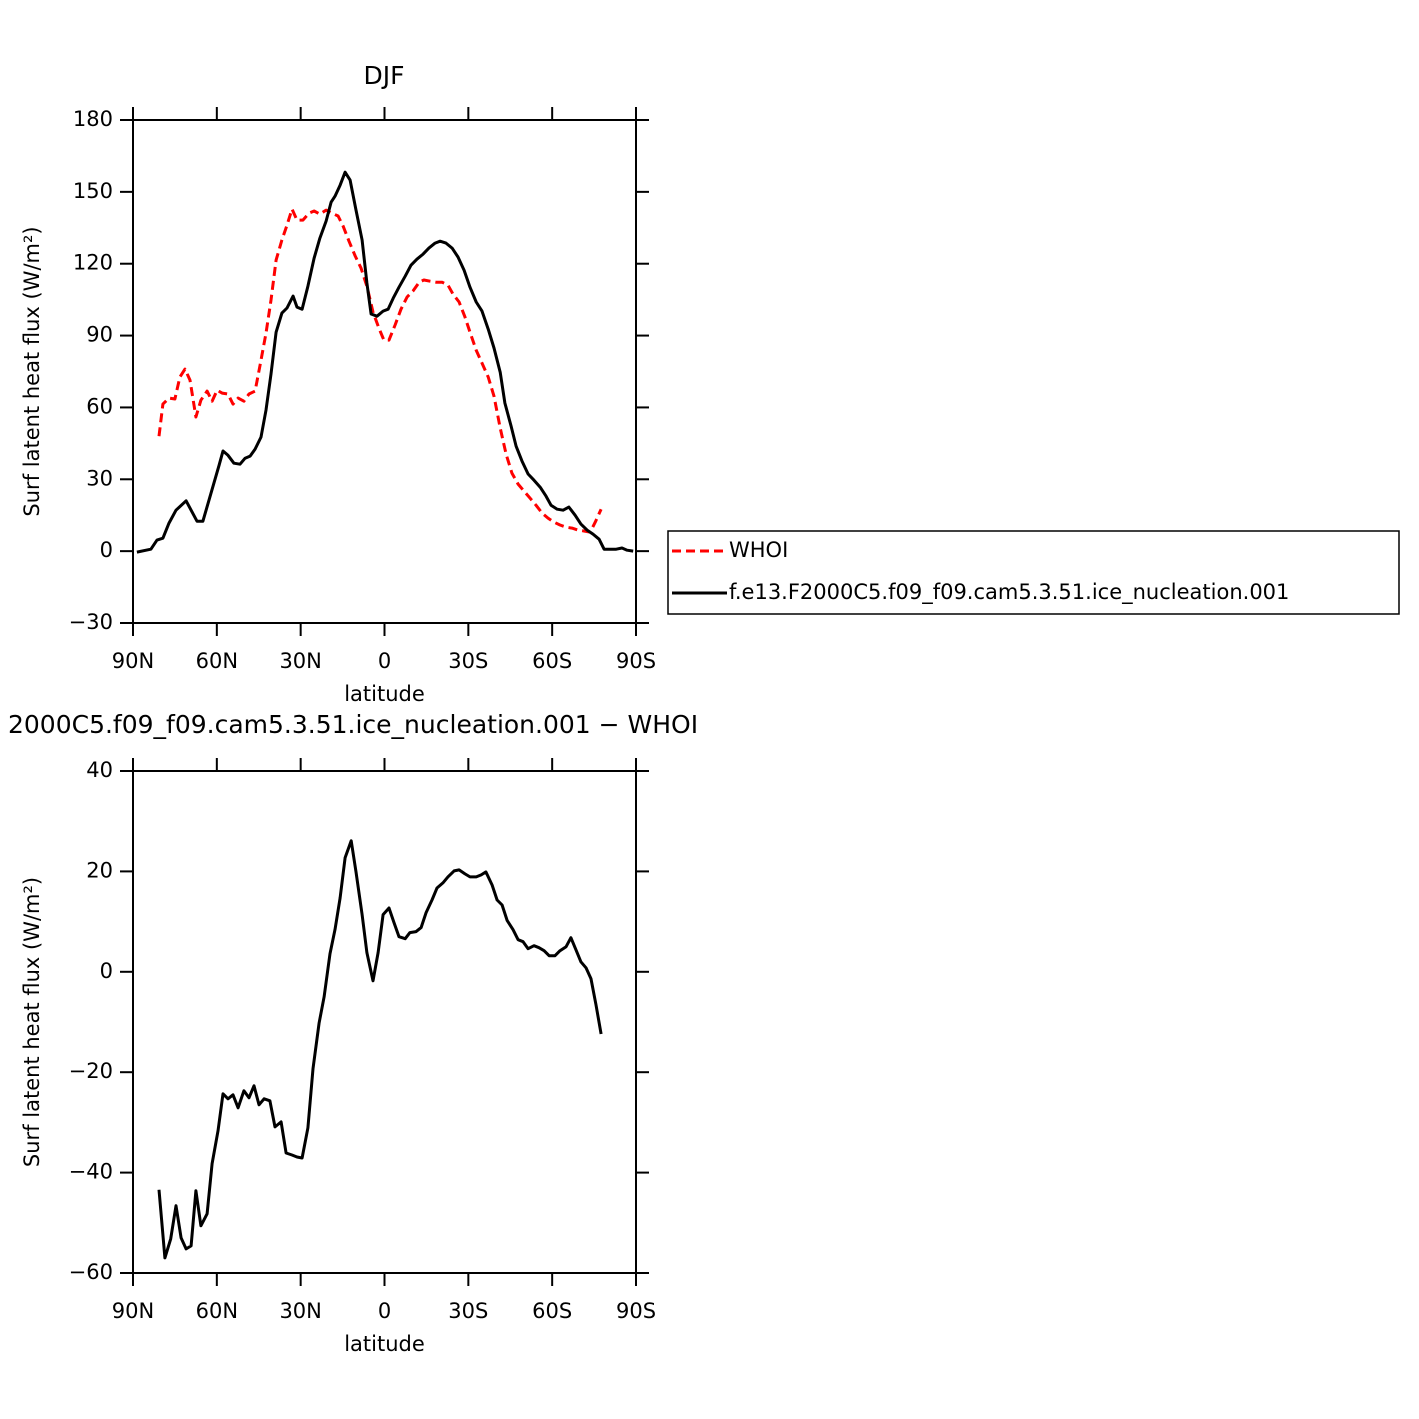  I want to click on y-tick-label: 40, so click(99, 770).